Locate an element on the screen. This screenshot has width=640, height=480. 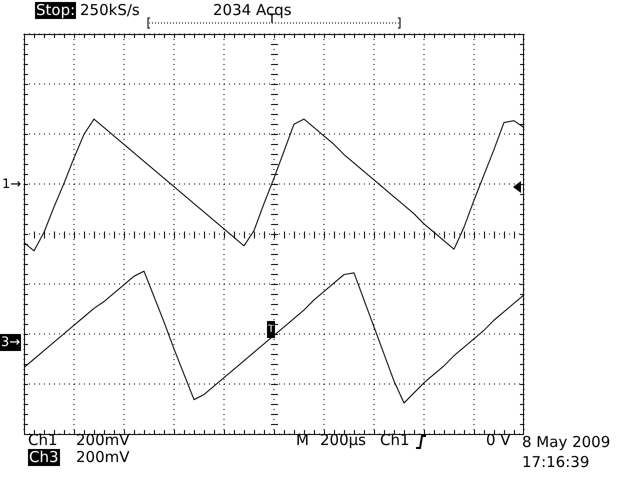
text: Stop: is located at coordinates (55, 10).